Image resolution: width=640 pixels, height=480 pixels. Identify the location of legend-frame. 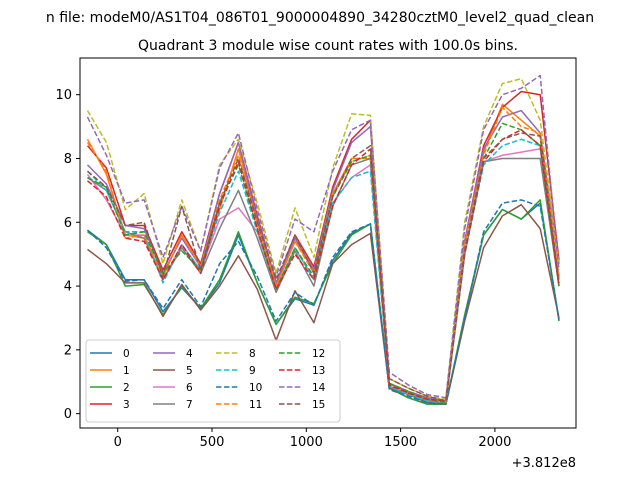
(213, 381).